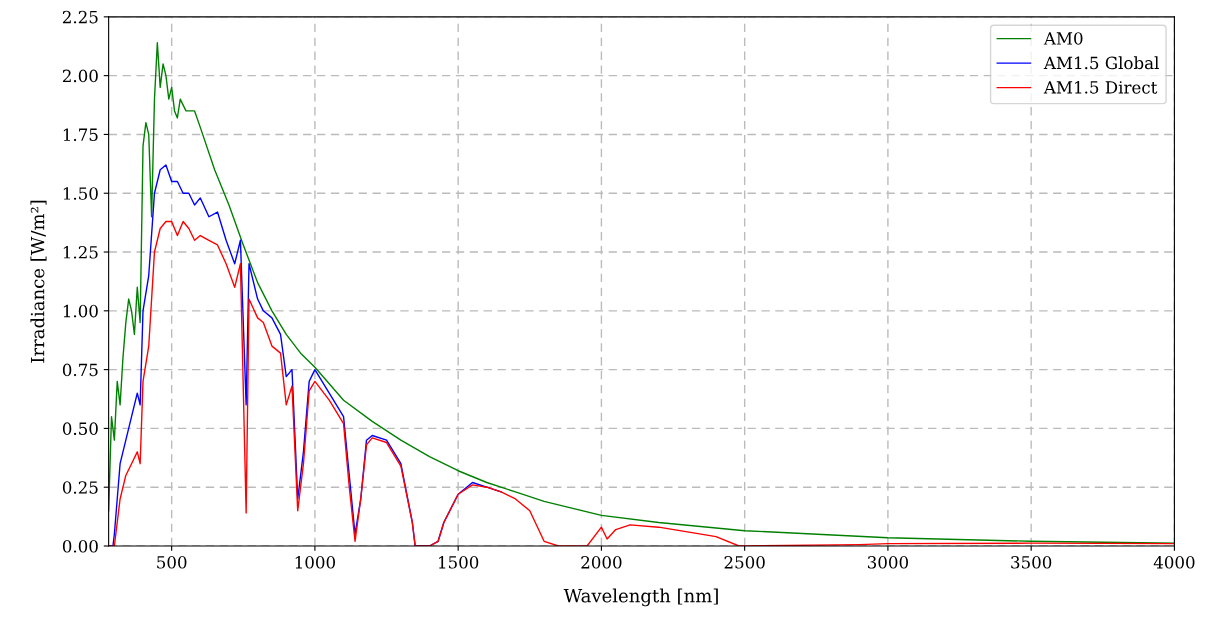  I want to click on legend-label: AM1.5 Global, so click(1101, 63).